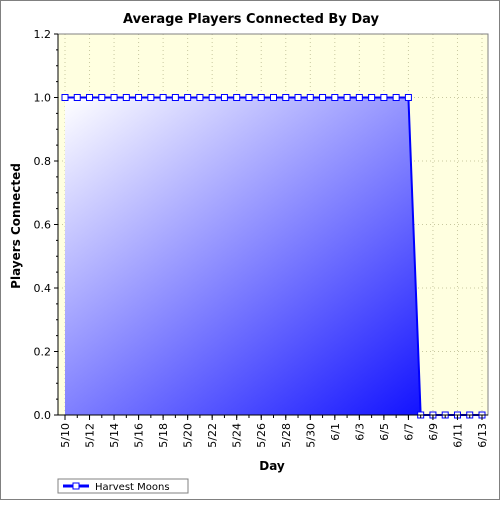  What do you see at coordinates (335, 432) in the screenshot?
I see `x-tick-label: 6/1` at bounding box center [335, 432].